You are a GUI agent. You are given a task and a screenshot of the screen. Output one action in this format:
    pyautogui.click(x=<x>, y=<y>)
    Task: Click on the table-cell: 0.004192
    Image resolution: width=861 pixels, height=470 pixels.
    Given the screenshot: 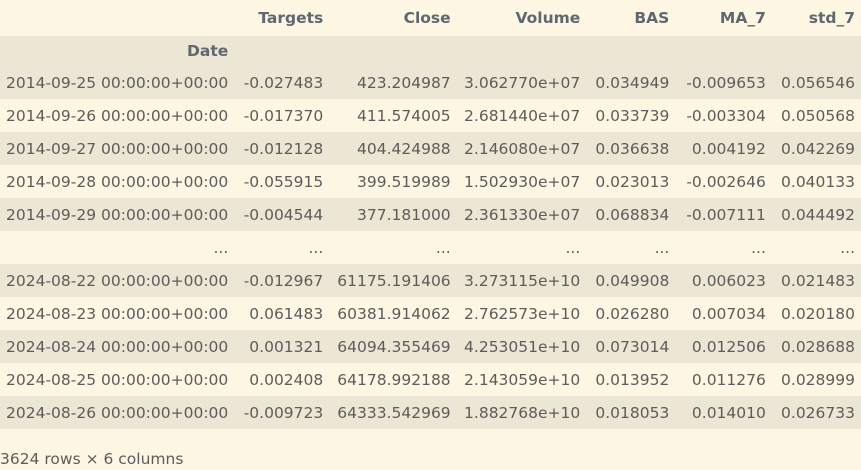 What is the action you would take?
    pyautogui.click(x=723, y=148)
    